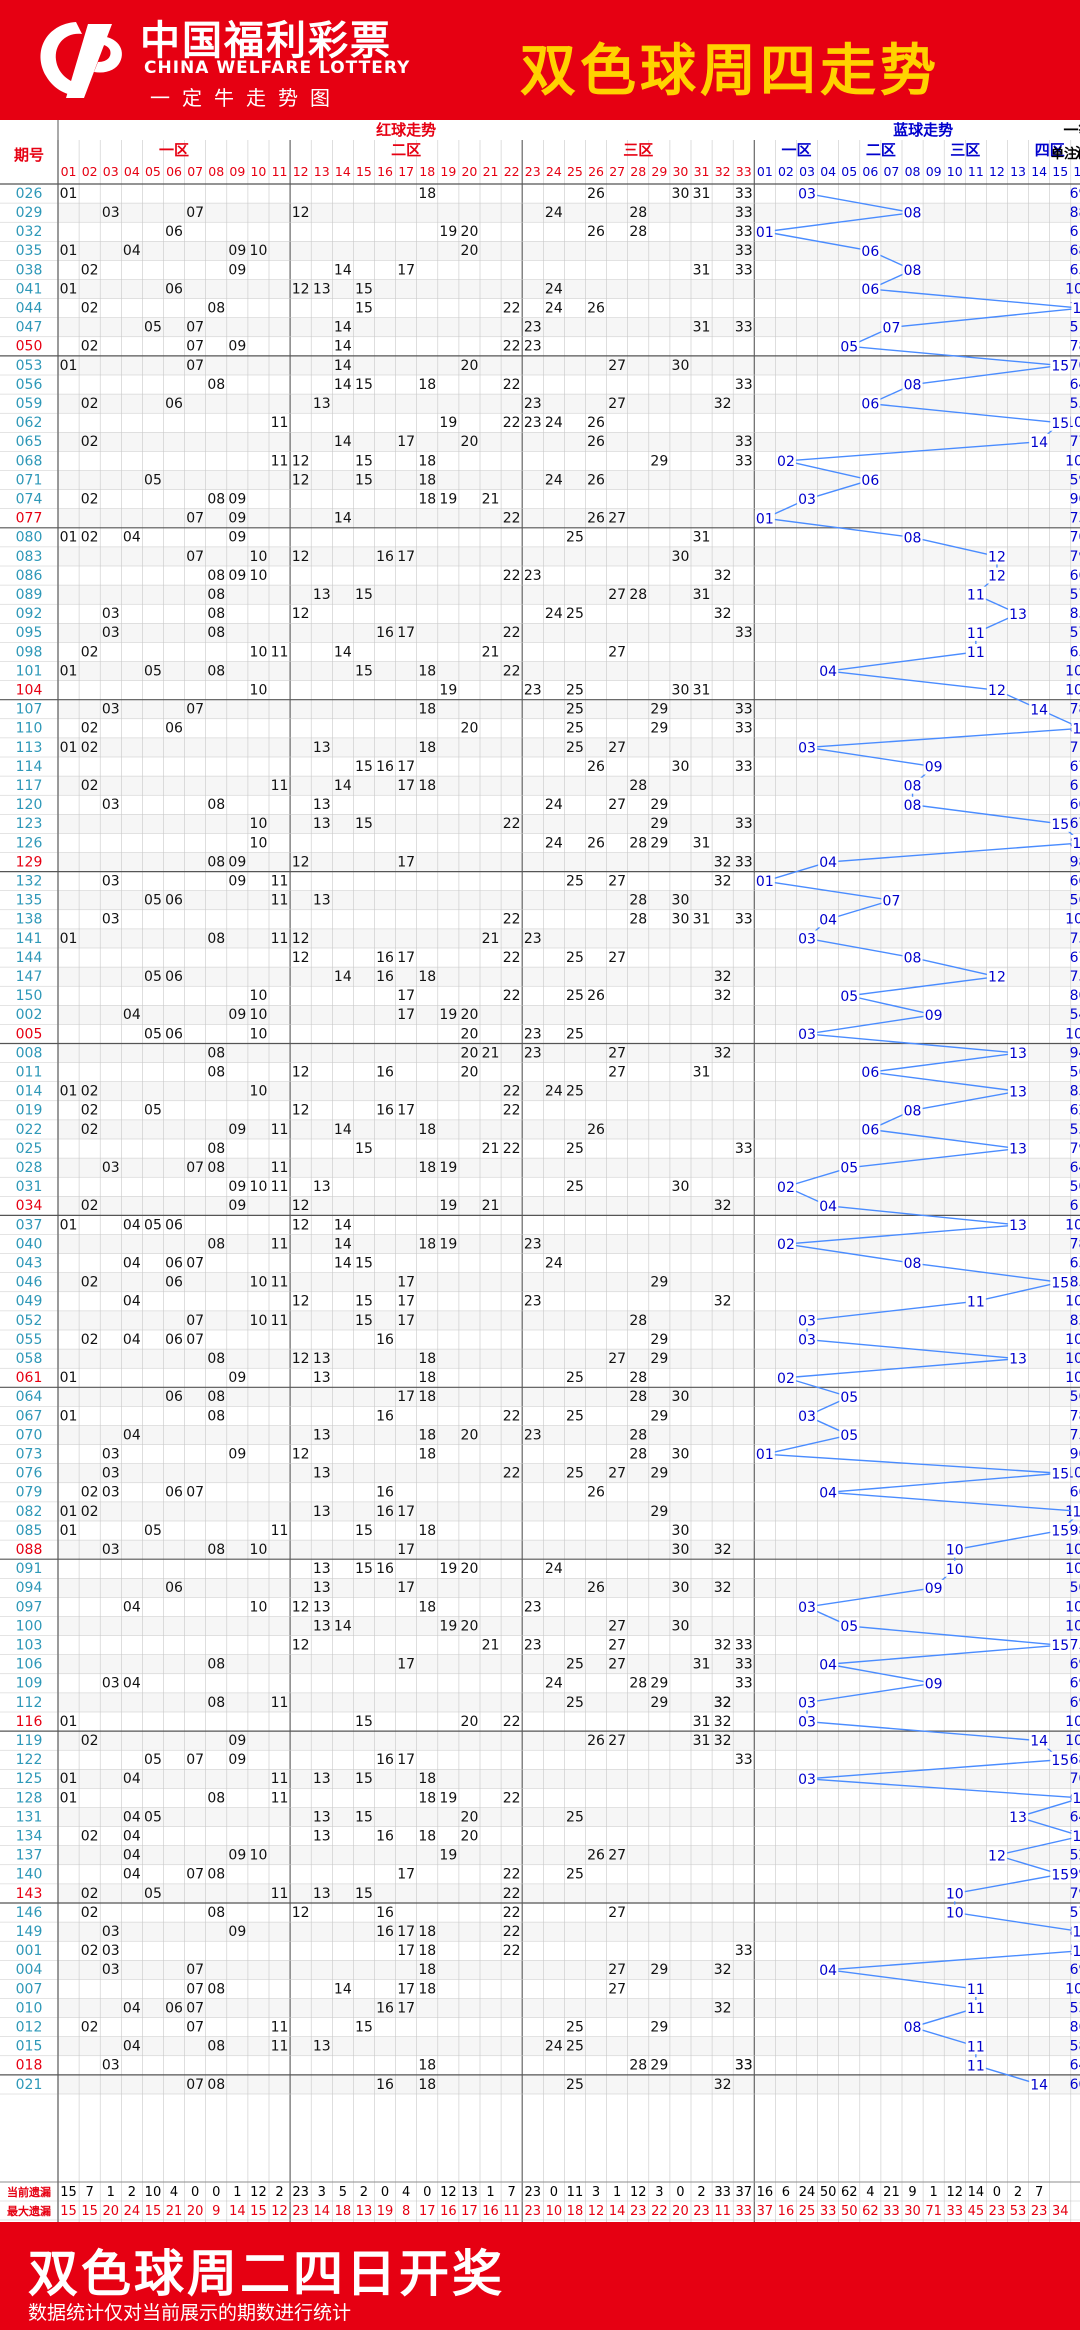 This screenshot has width=1080, height=2330. Describe the element at coordinates (29, 977) in the screenshot. I see `issue-number: 147` at that location.